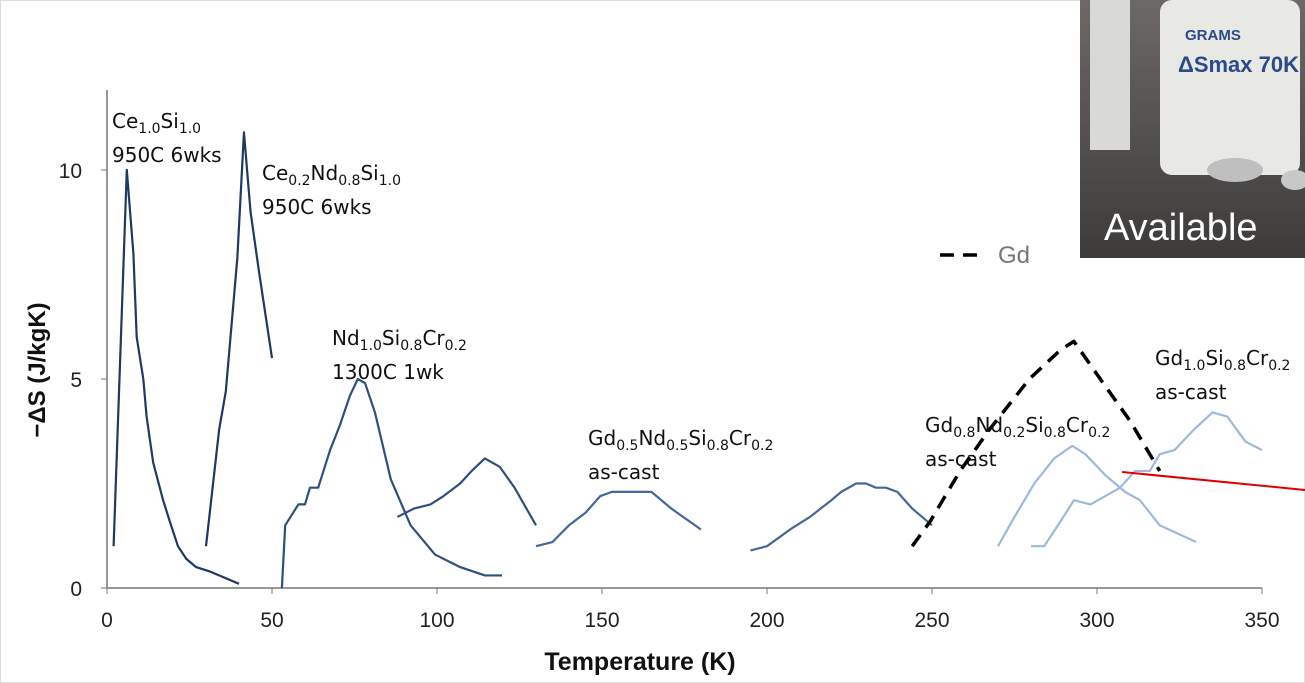 The image size is (1305, 683). Describe the element at coordinates (1181, 228) in the screenshot. I see `inset-caption: Available` at that location.